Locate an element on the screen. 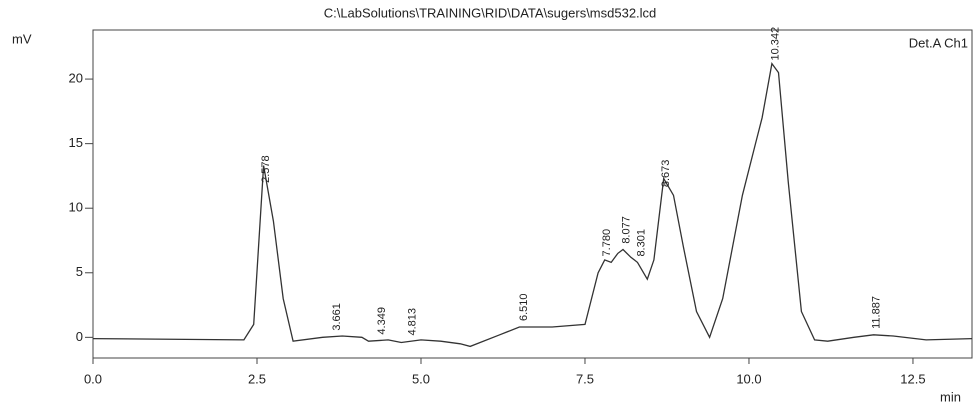 Image resolution: width=975 pixels, height=406 pixels. y-tick-label: 20 is located at coordinates (76, 78).